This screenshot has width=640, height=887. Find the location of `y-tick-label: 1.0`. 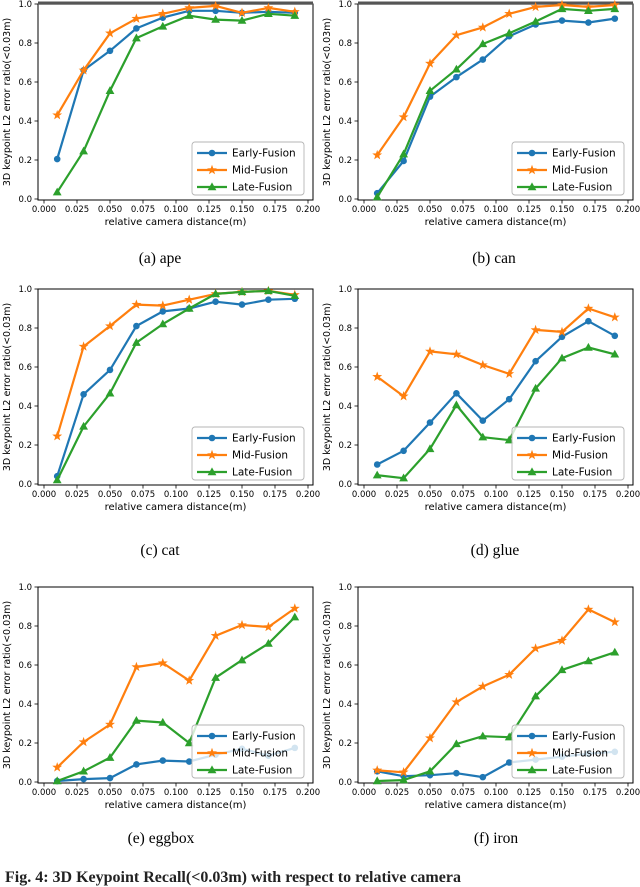

y-tick-label: 1.0 is located at coordinates (345, 588).